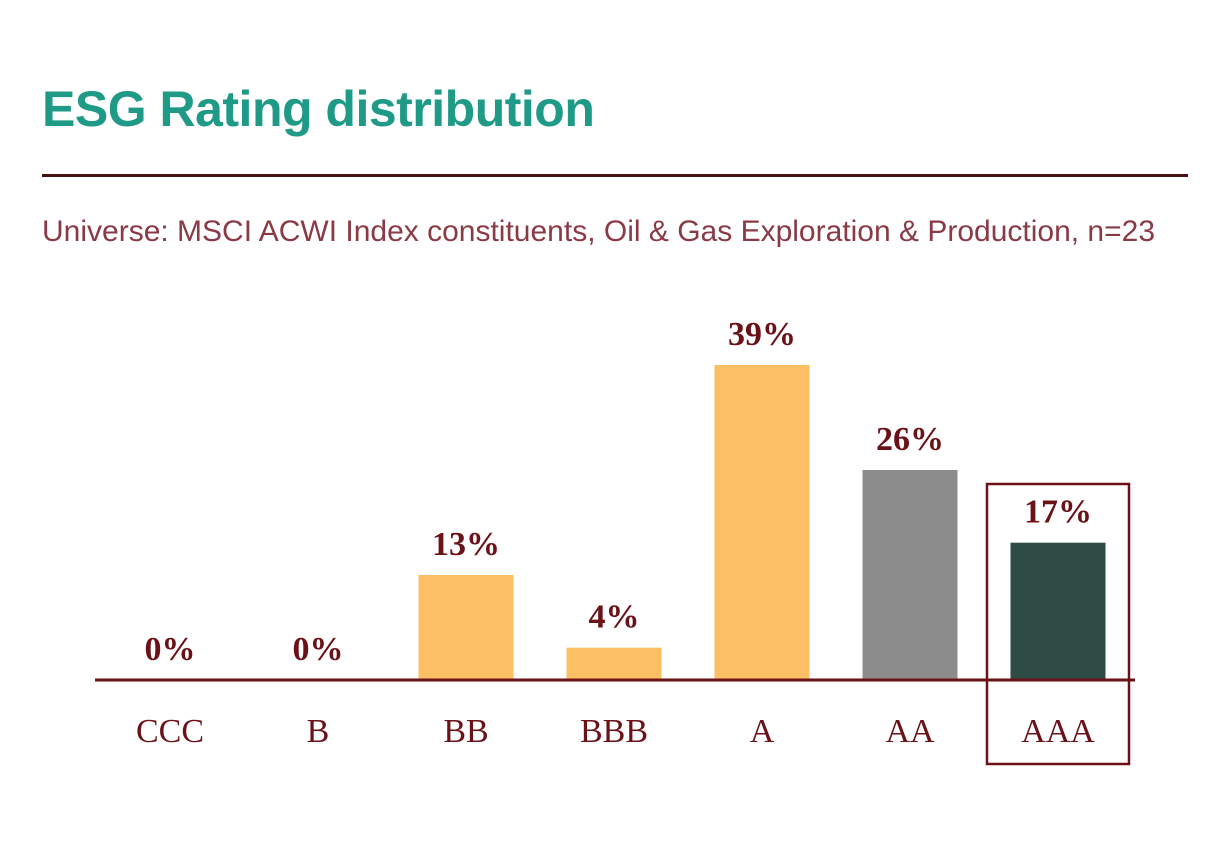 Image resolution: width=1222 pixels, height=866 pixels. I want to click on value-label-bbb: 4%, so click(614, 617).